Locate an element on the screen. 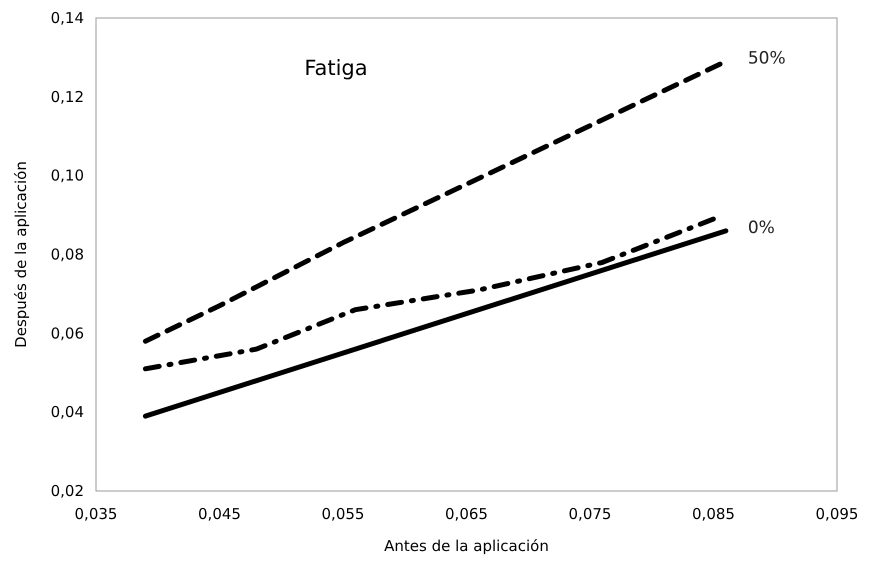  y-tick-label: 0,08 is located at coordinates (67, 255).